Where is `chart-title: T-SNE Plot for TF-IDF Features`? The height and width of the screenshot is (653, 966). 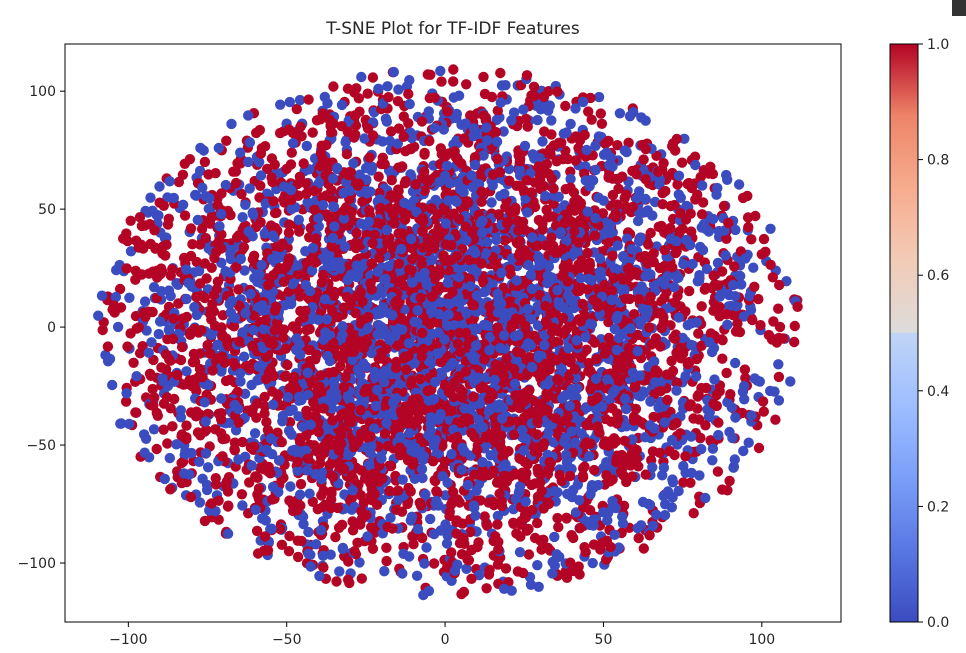 chart-title: T-SNE Plot for TF-IDF Features is located at coordinates (452, 29).